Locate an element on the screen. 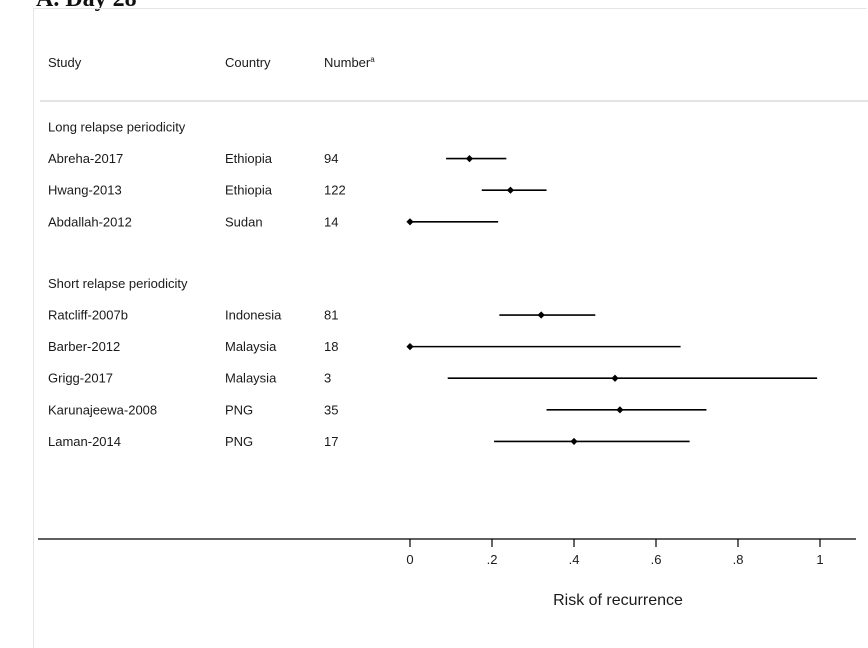 The height and width of the screenshot is (648, 868). group-label: Short relapse periodicity is located at coordinates (118, 283).